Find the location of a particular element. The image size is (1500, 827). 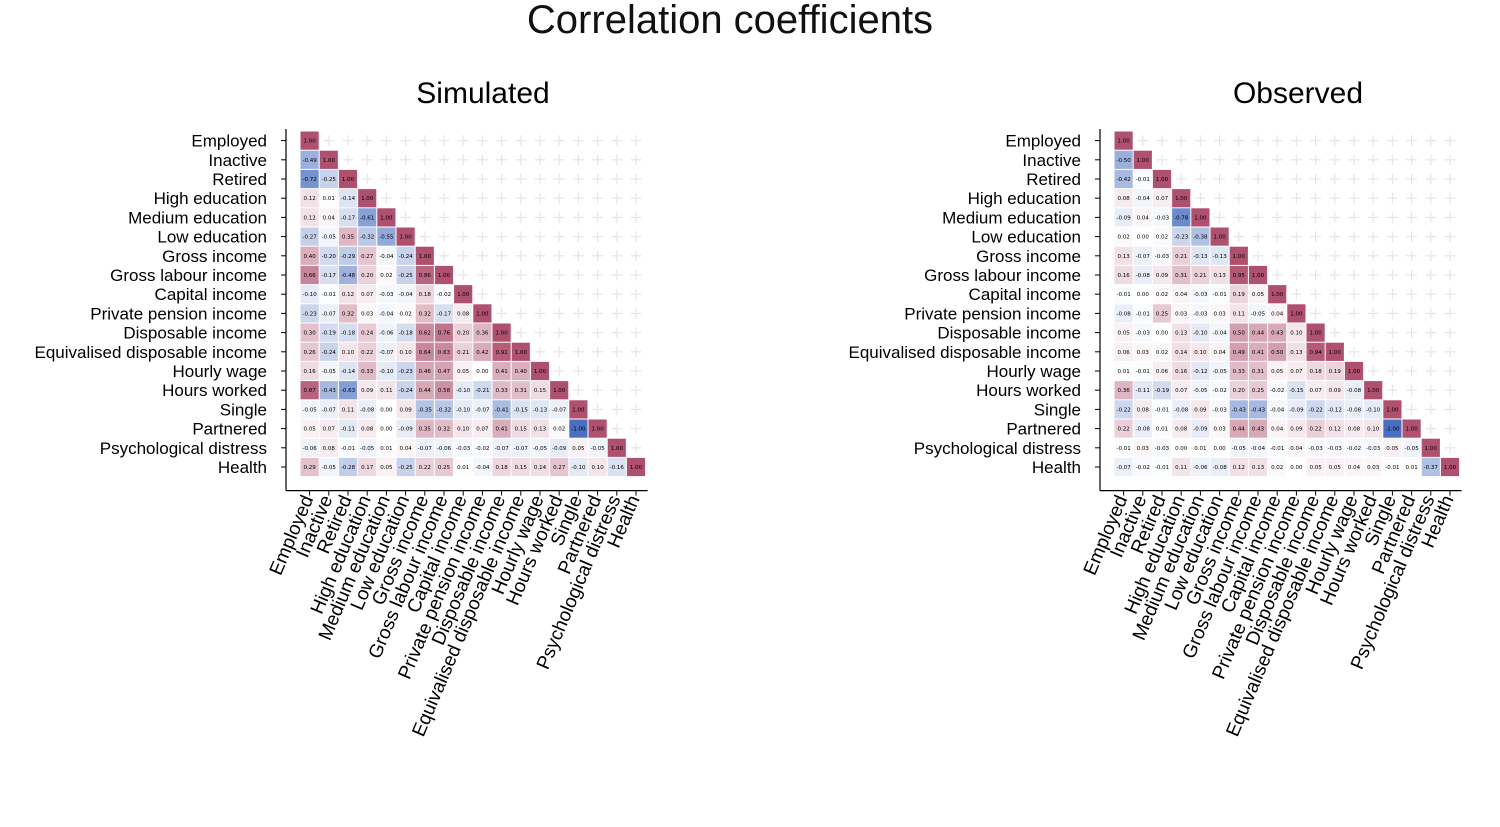

cell-value-label: 0.26 is located at coordinates (309, 353).